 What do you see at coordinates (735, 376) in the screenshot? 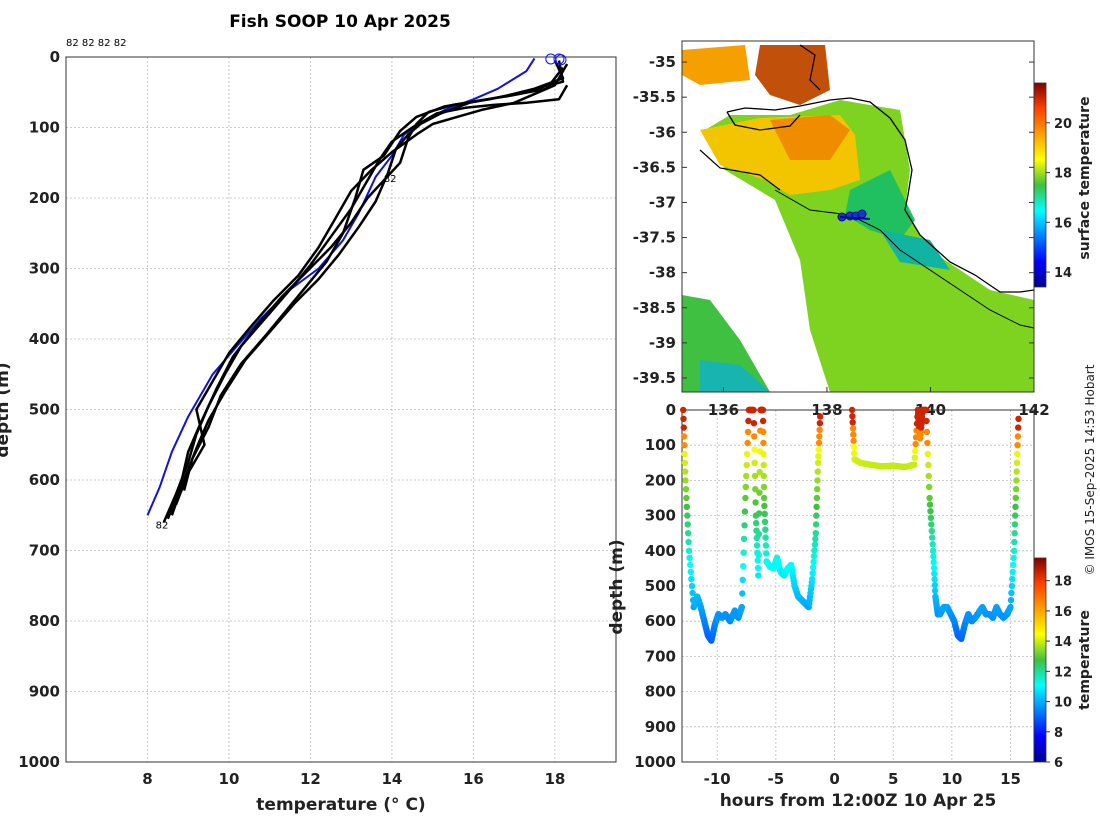
I see `map-sst-west-cold-patch` at bounding box center [735, 376].